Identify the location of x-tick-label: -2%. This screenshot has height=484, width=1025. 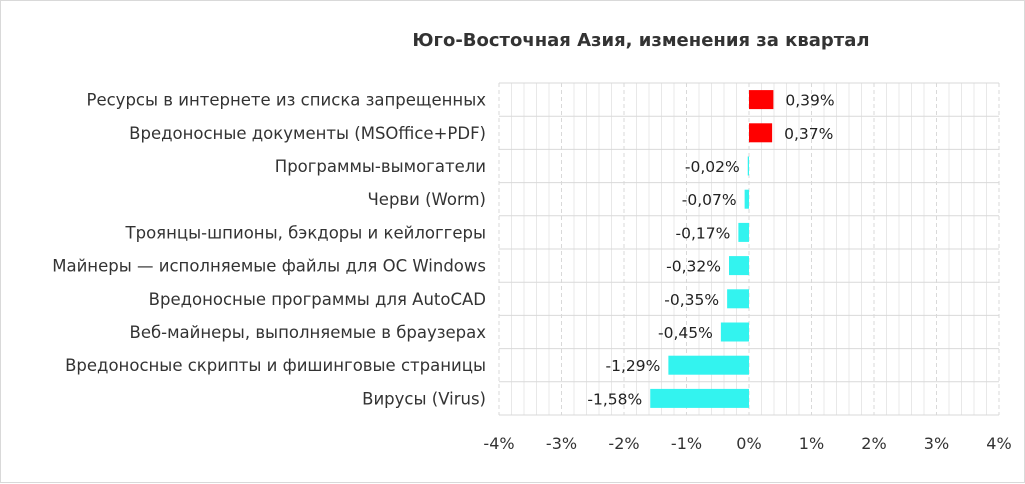
(623, 443).